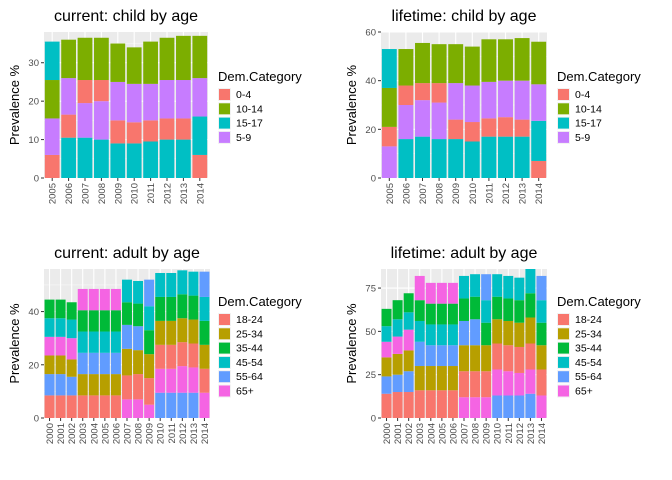 The image size is (672, 480). Describe the element at coordinates (431, 433) in the screenshot. I see `x-tick-label: 2004` at that location.